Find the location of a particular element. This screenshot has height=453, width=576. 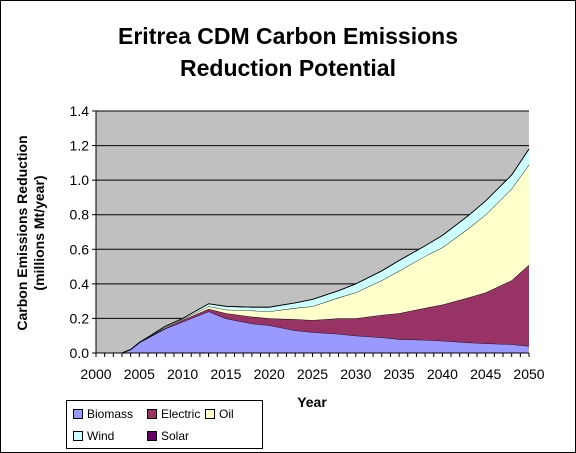

x-tick-label: 2005 is located at coordinates (139, 374).